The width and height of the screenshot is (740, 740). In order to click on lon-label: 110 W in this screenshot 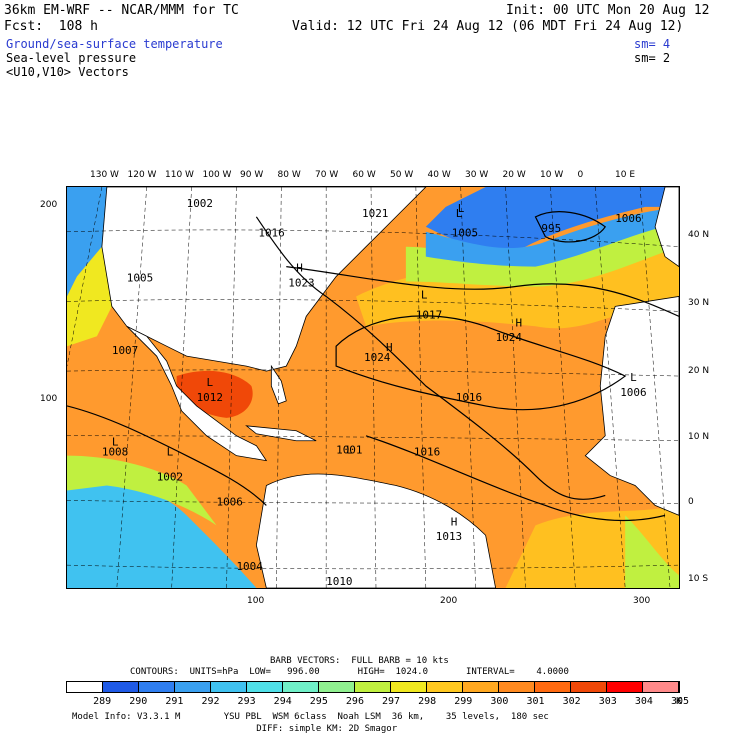, I will do `click(179, 175)`.